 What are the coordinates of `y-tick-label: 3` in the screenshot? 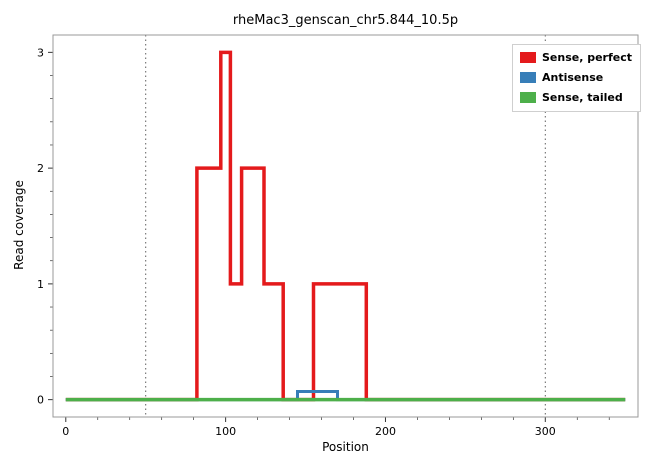 It's located at (40, 52).